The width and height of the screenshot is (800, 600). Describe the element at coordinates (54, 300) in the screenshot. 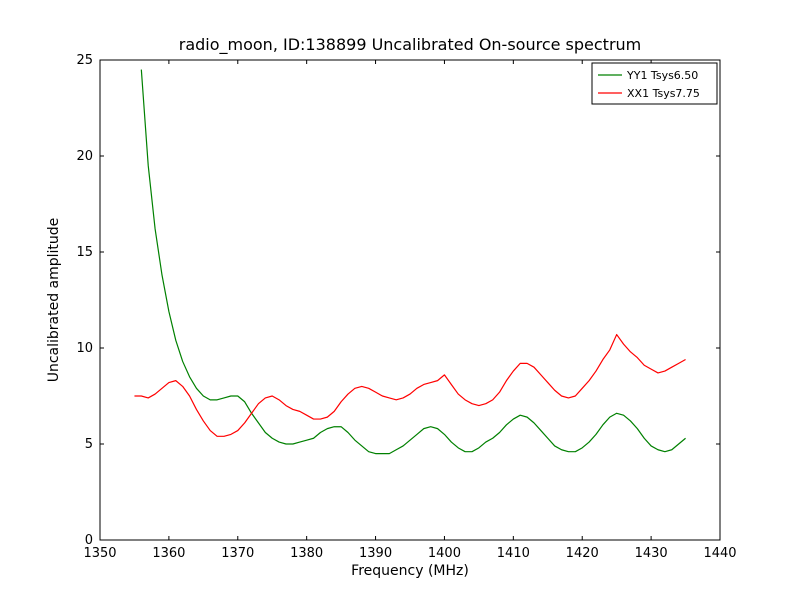

I see `y-axis-label: Uncalibrated amplitude` at that location.